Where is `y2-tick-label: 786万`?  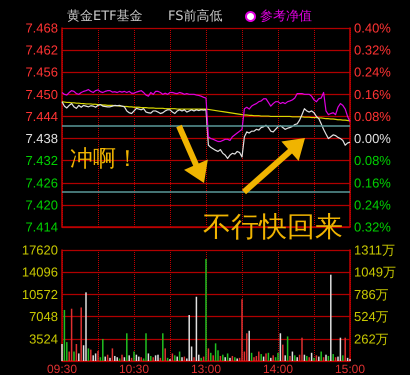 y2-tick-label: 786万 is located at coordinates (371, 294).